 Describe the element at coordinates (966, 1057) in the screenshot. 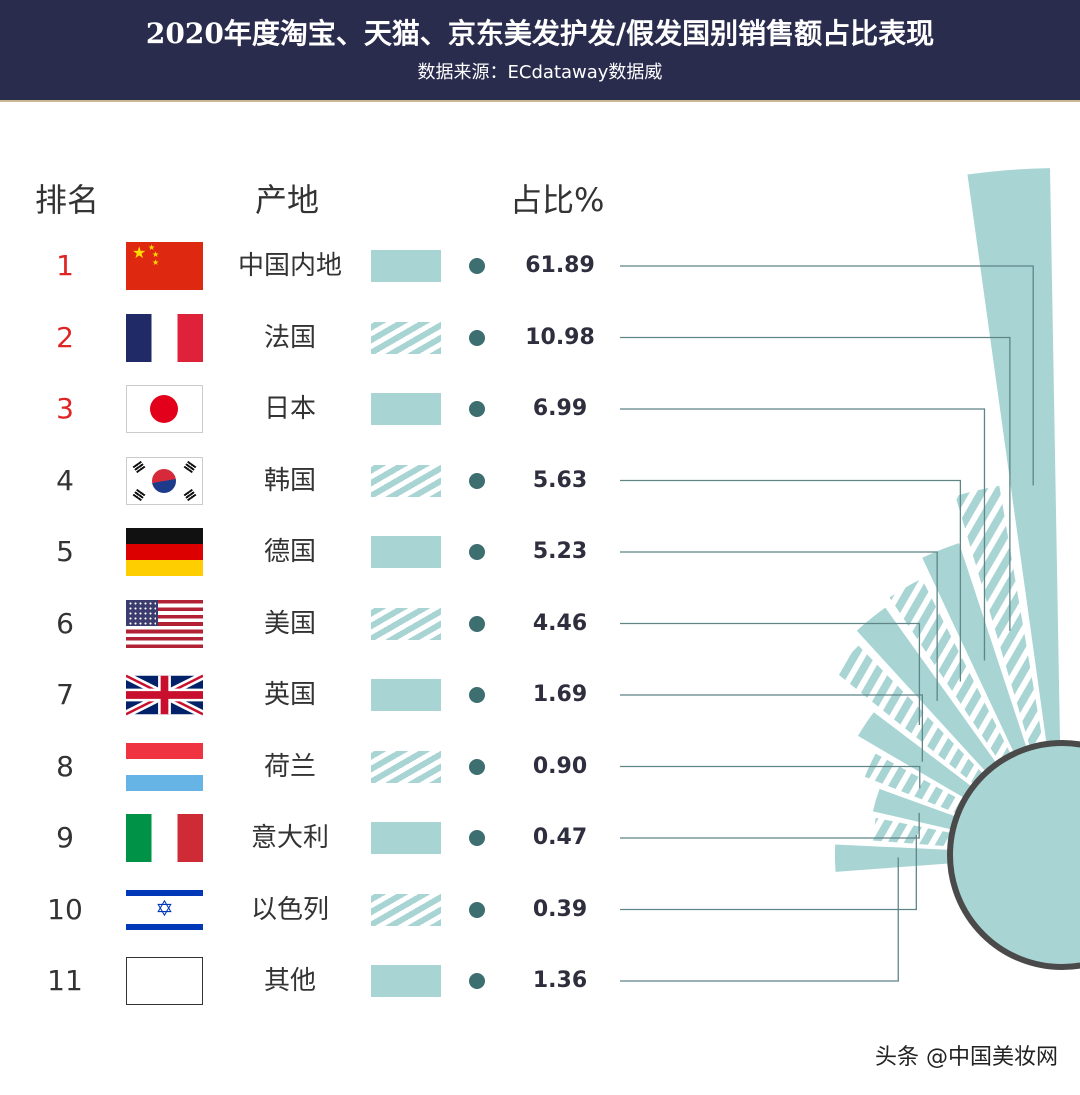

I see `watermark-text: 头条 @中国美妆网` at that location.